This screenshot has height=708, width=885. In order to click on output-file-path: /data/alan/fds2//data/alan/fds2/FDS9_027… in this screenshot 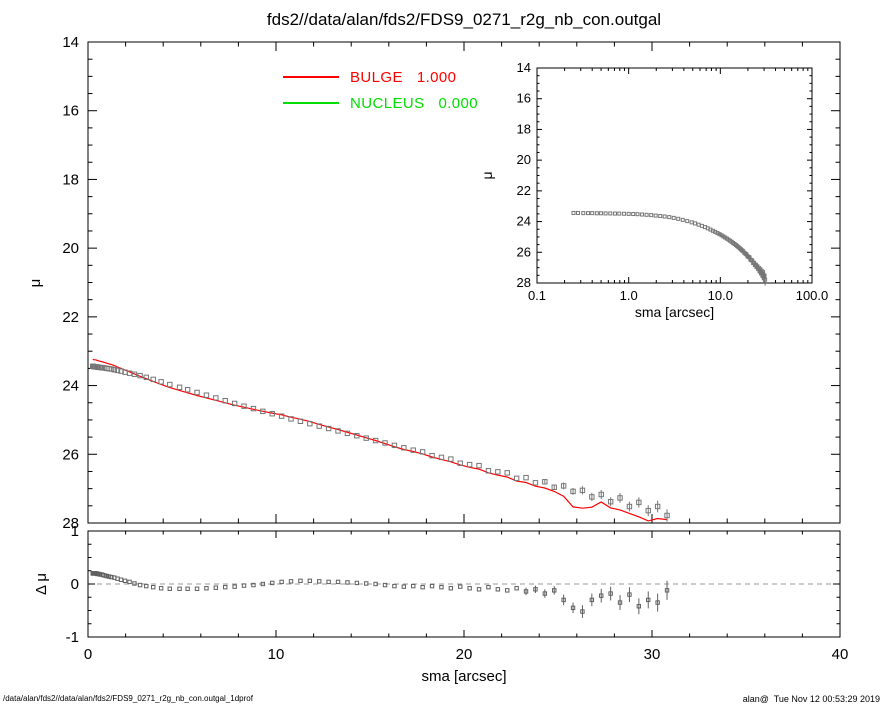, I will do `click(128, 698)`.